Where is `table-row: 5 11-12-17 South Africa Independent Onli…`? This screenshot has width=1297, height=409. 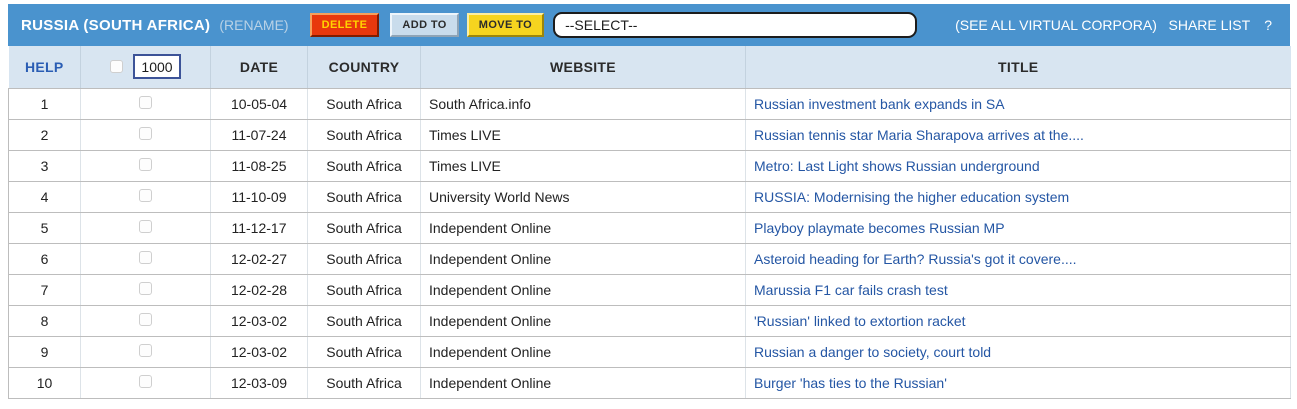
table-row: 5 11-12-17 South Africa Independent Onli… is located at coordinates (649, 228).